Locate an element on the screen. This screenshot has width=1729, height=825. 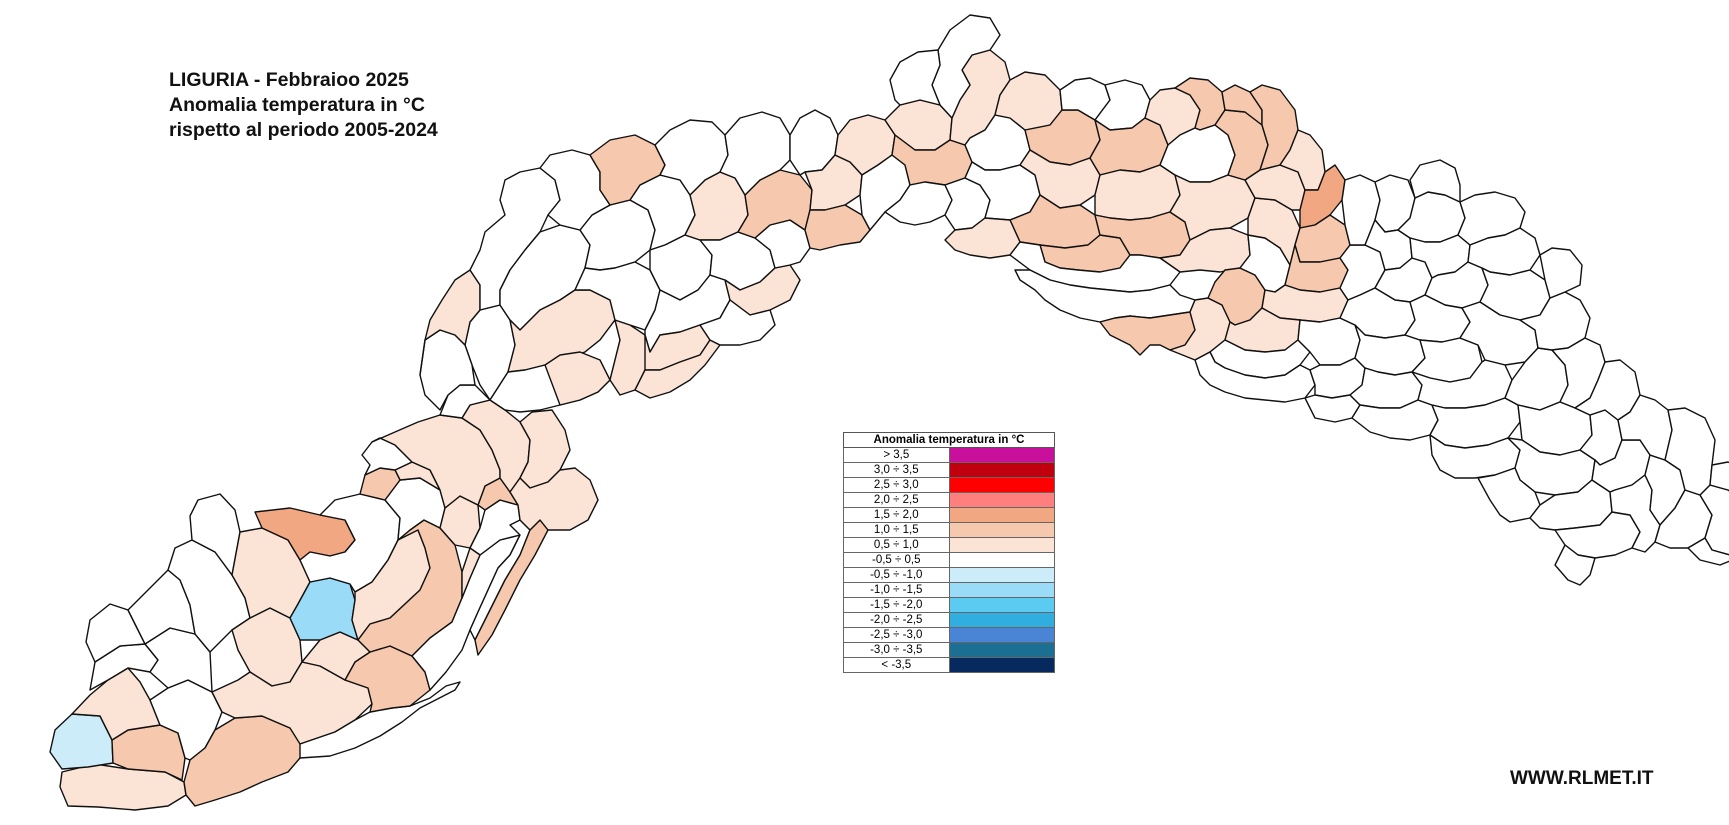
legend-row: -2,0 ÷ -2,5 is located at coordinates (949, 620).